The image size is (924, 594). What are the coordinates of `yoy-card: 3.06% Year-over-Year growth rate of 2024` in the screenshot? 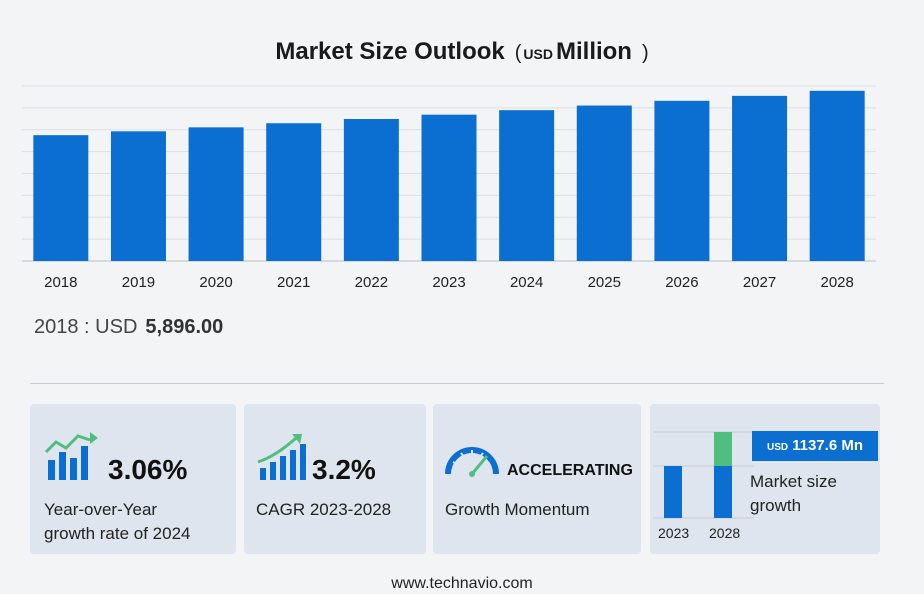 It's located at (133, 479).